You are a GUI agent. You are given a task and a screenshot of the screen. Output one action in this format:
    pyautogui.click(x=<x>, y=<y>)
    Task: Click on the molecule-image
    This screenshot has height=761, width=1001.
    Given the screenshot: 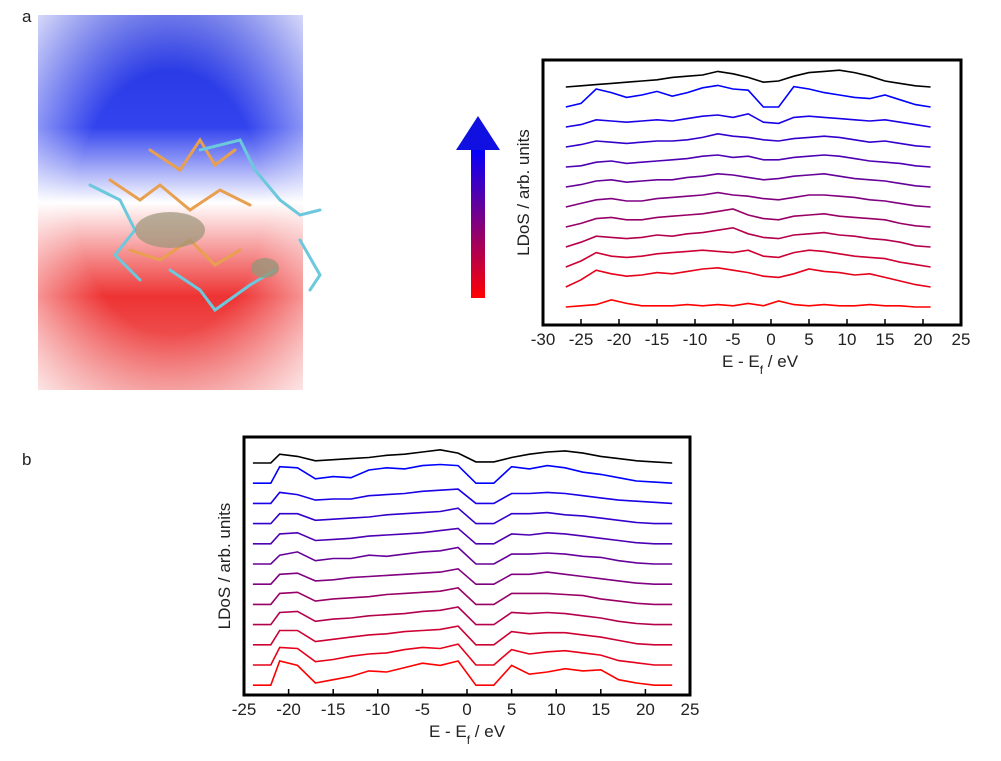 What is the action you would take?
    pyautogui.click(x=180, y=202)
    